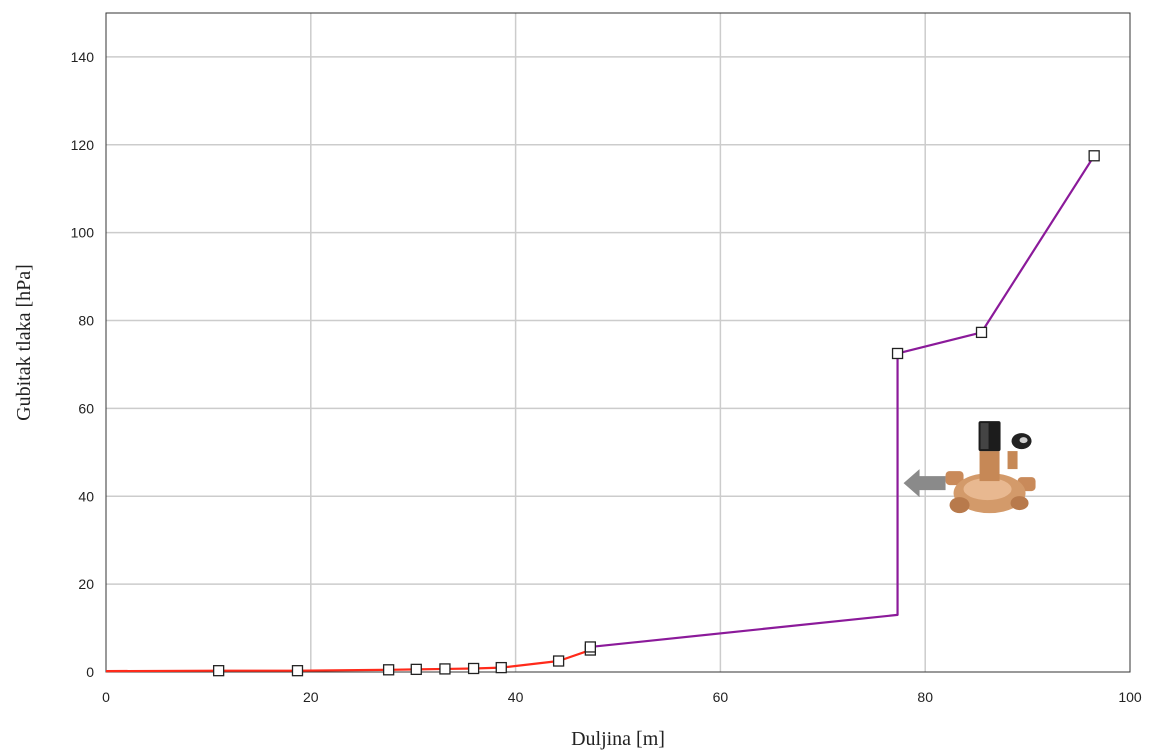 The image size is (1154, 754). Describe the element at coordinates (1130, 697) in the screenshot. I see `x-tick-label: 100` at that location.